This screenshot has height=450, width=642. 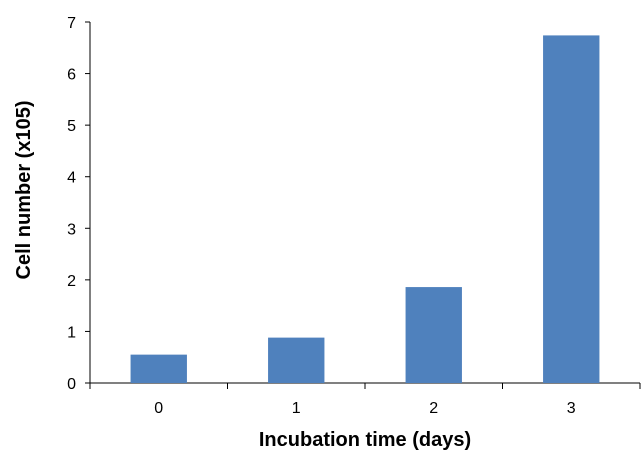 I want to click on y-tick-label: 1, so click(x=71, y=332).